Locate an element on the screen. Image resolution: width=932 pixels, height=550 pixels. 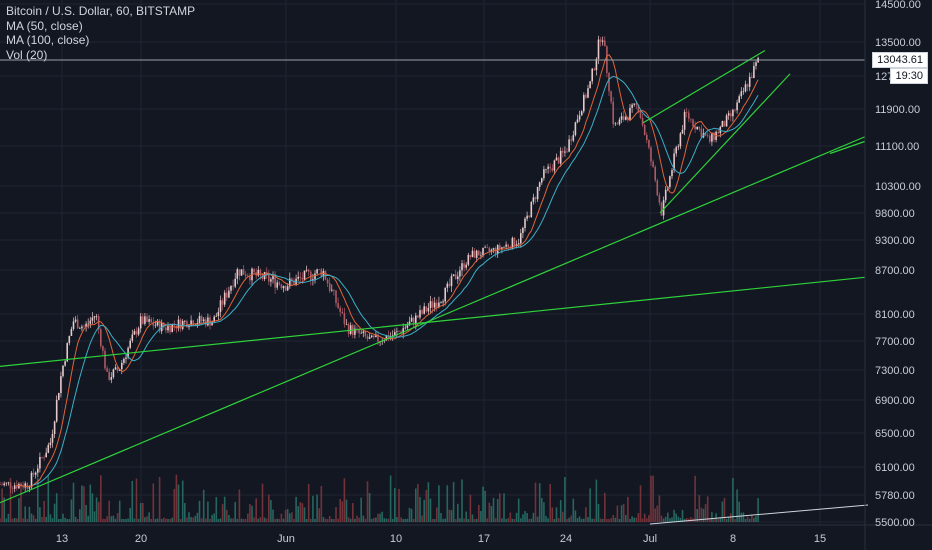
volume-trendline is located at coordinates (759, 514).